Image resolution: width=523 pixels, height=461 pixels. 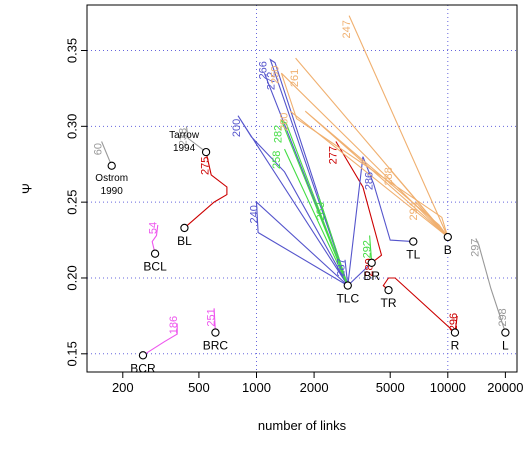 What do you see at coordinates (448, 250) in the screenshot?
I see `point-label-B: B` at bounding box center [448, 250].